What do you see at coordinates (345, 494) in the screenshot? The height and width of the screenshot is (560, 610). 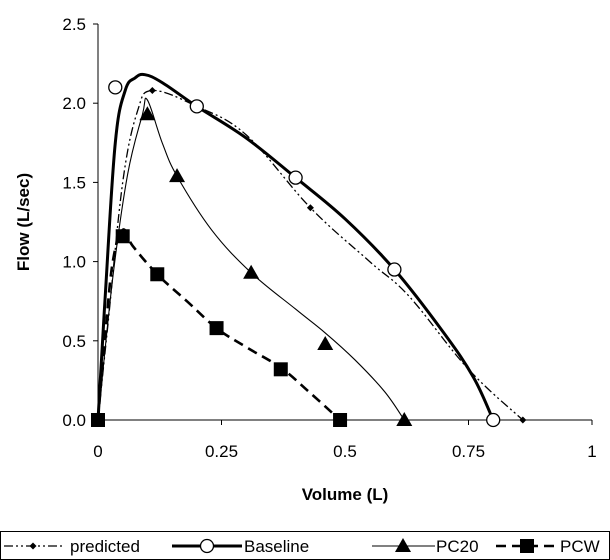 I see `x-axis-title: Volume (L)` at bounding box center [345, 494].